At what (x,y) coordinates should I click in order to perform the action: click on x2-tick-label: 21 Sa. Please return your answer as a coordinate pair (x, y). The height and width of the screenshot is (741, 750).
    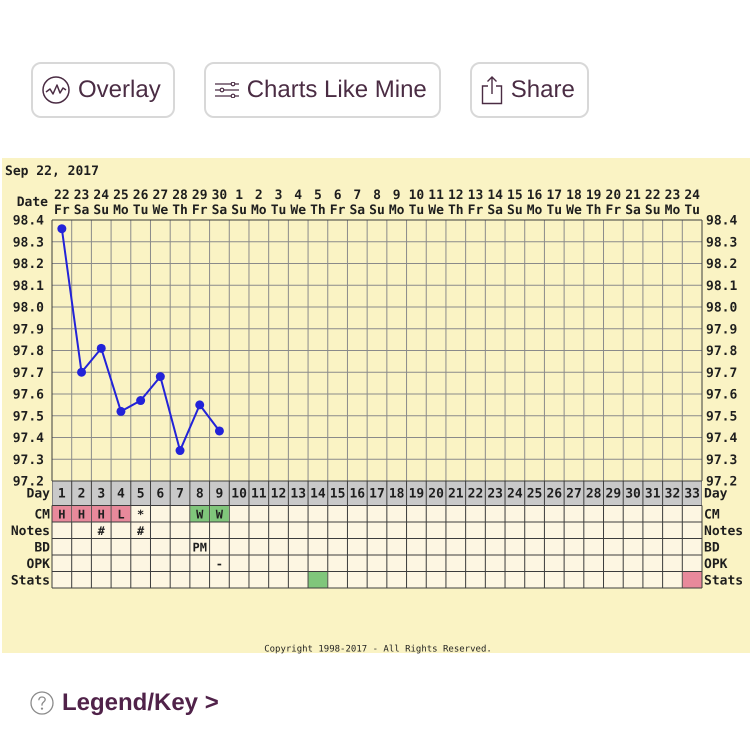
    Looking at the image, I should click on (633, 203).